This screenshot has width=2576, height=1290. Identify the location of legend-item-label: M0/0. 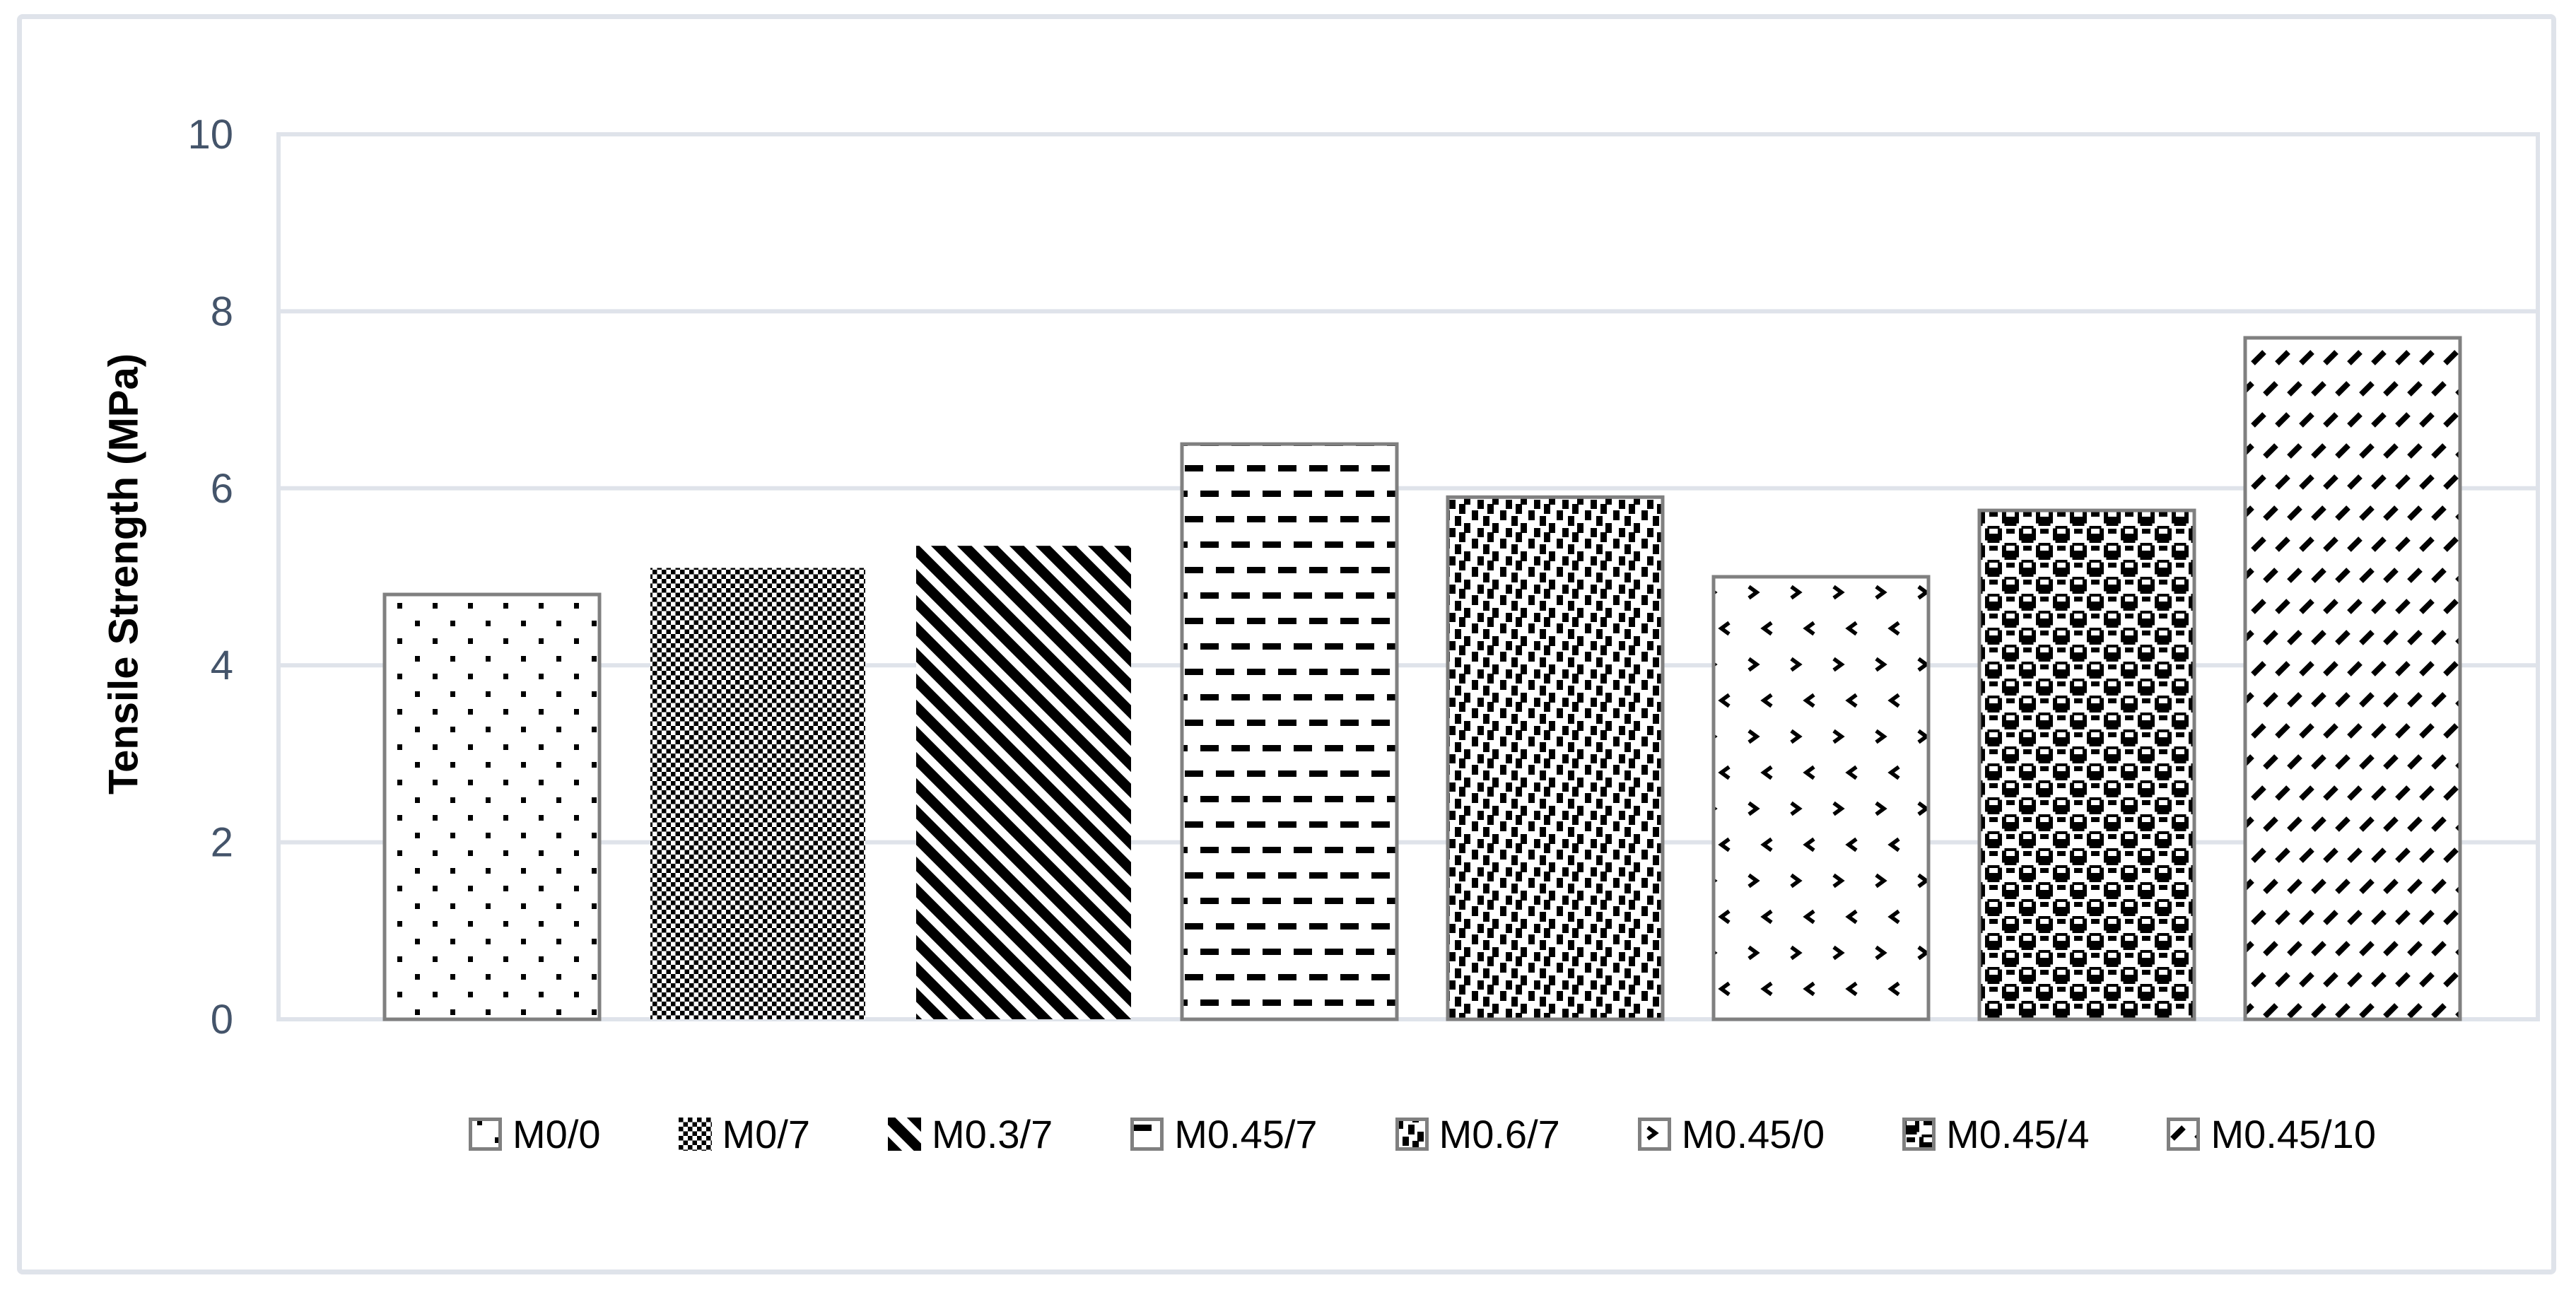
(557, 1134).